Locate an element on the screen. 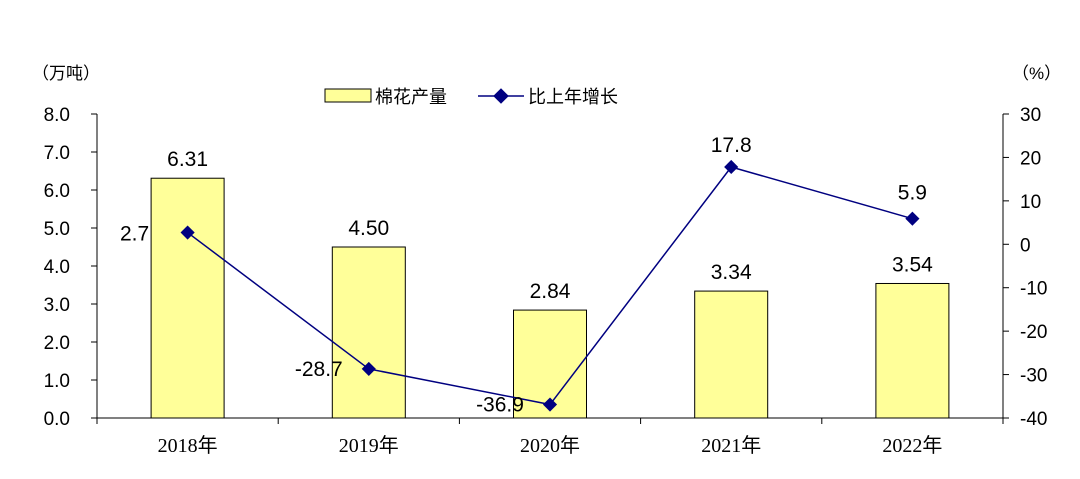  legend-bar-label: 棉花产量 is located at coordinates (411, 97).